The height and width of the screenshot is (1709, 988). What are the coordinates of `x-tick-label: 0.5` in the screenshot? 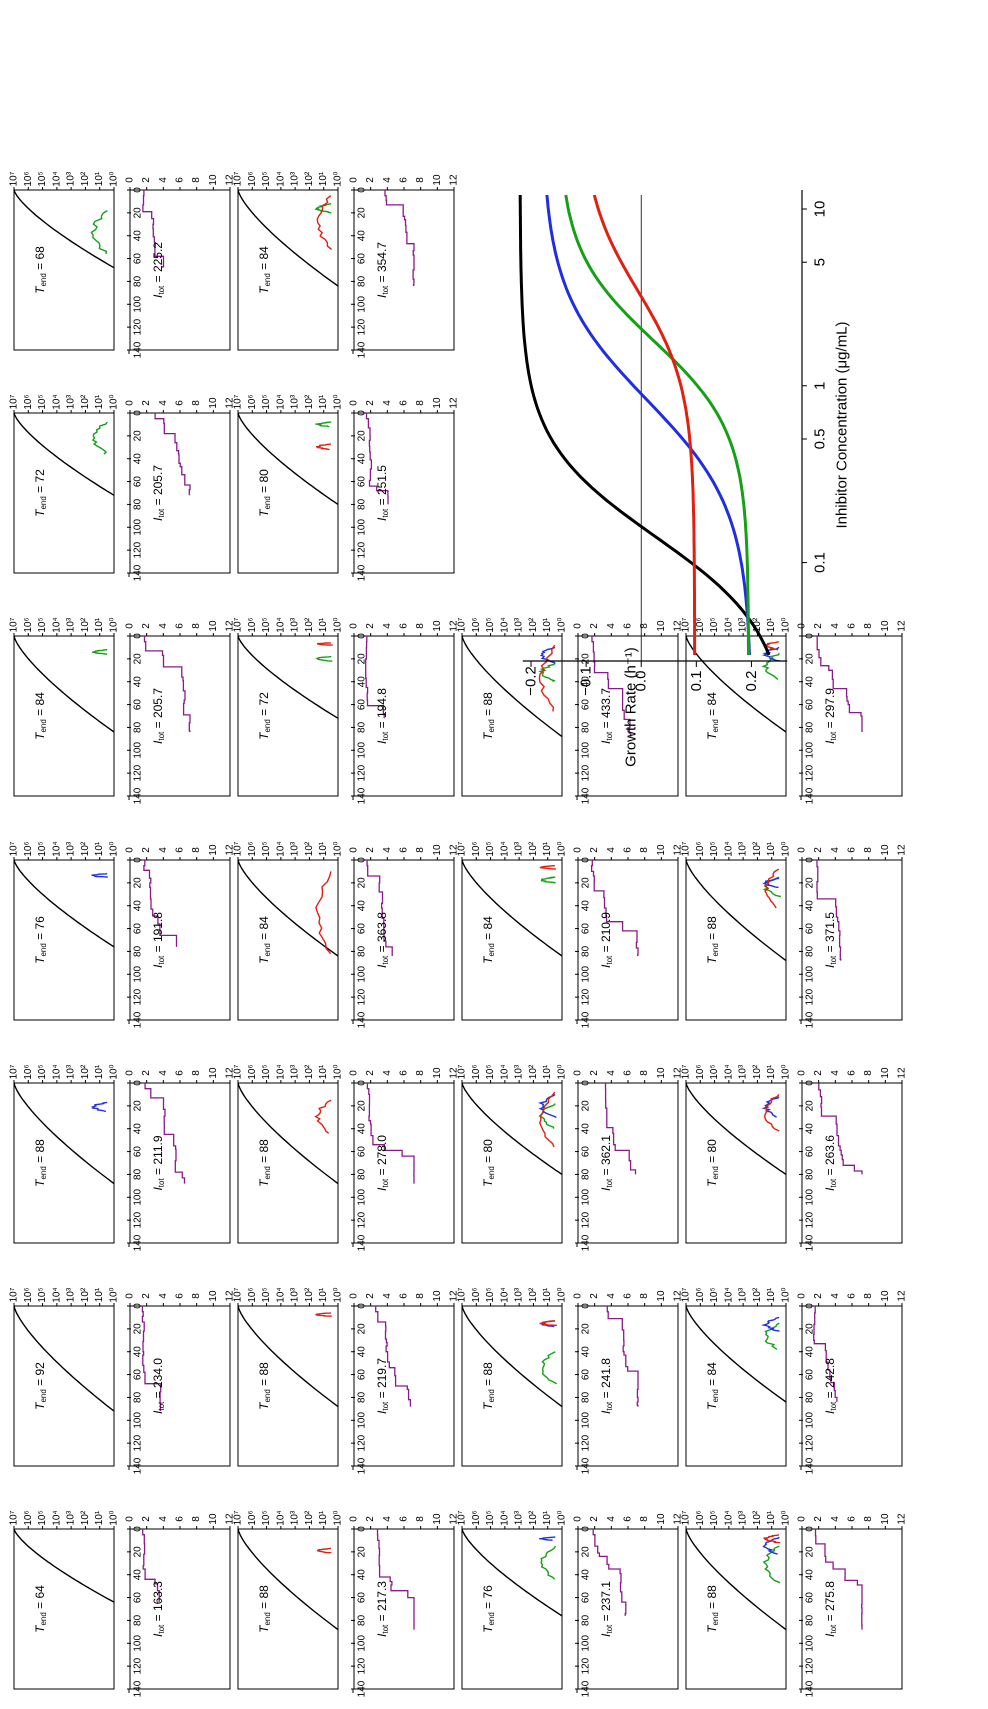 It's located at (820, 439).